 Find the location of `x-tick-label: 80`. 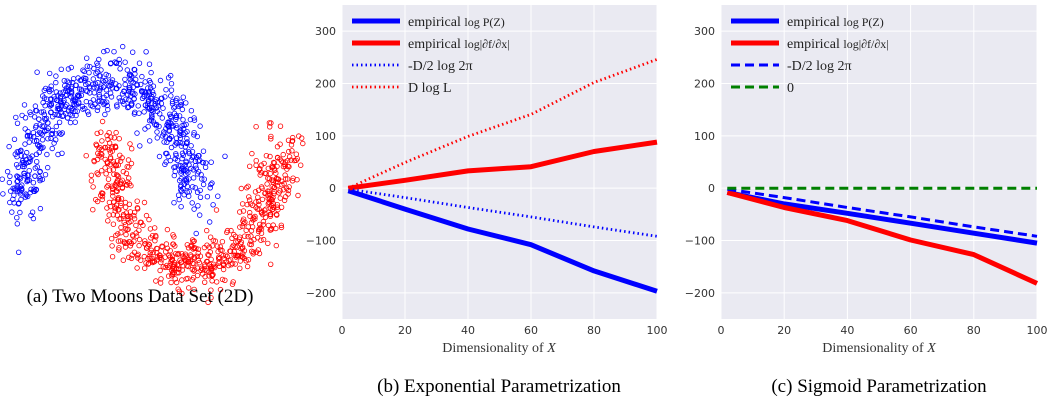

x-tick-label: 80 is located at coordinates (594, 330).